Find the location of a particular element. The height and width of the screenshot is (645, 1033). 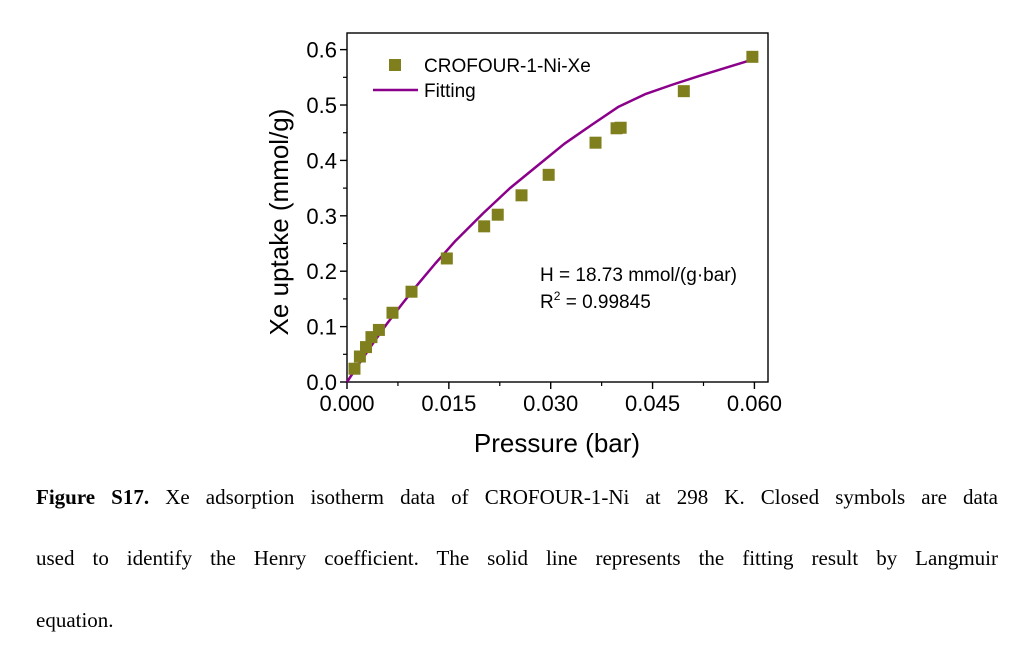

y-tick-label: 0.2 is located at coordinates (321, 271).